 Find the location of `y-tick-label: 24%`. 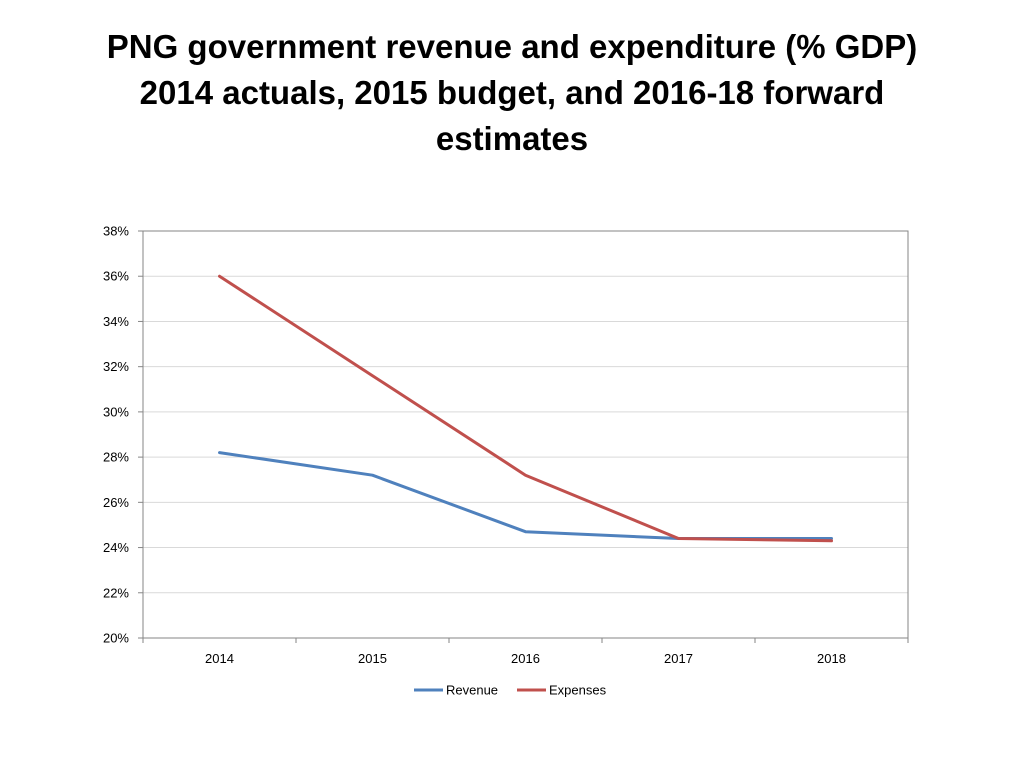

y-tick-label: 24% is located at coordinates (116, 547).